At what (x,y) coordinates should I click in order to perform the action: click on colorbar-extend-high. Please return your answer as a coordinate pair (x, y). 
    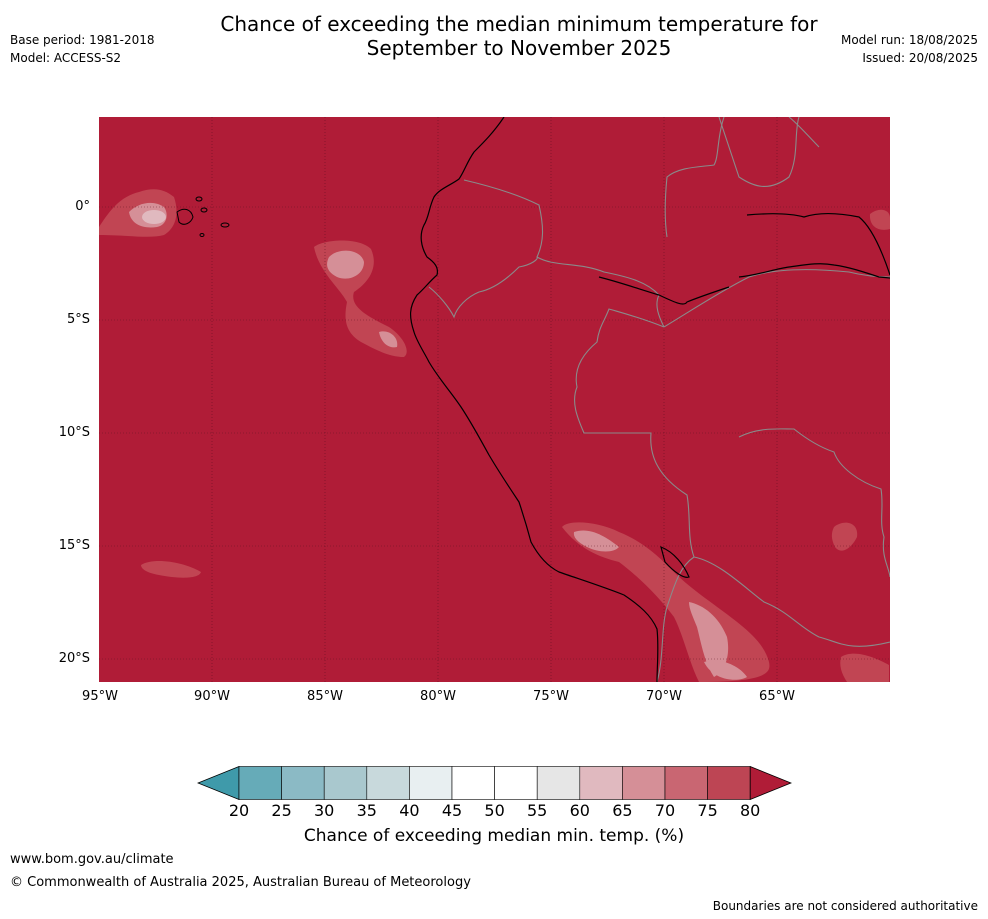
    Looking at the image, I should click on (770, 783).